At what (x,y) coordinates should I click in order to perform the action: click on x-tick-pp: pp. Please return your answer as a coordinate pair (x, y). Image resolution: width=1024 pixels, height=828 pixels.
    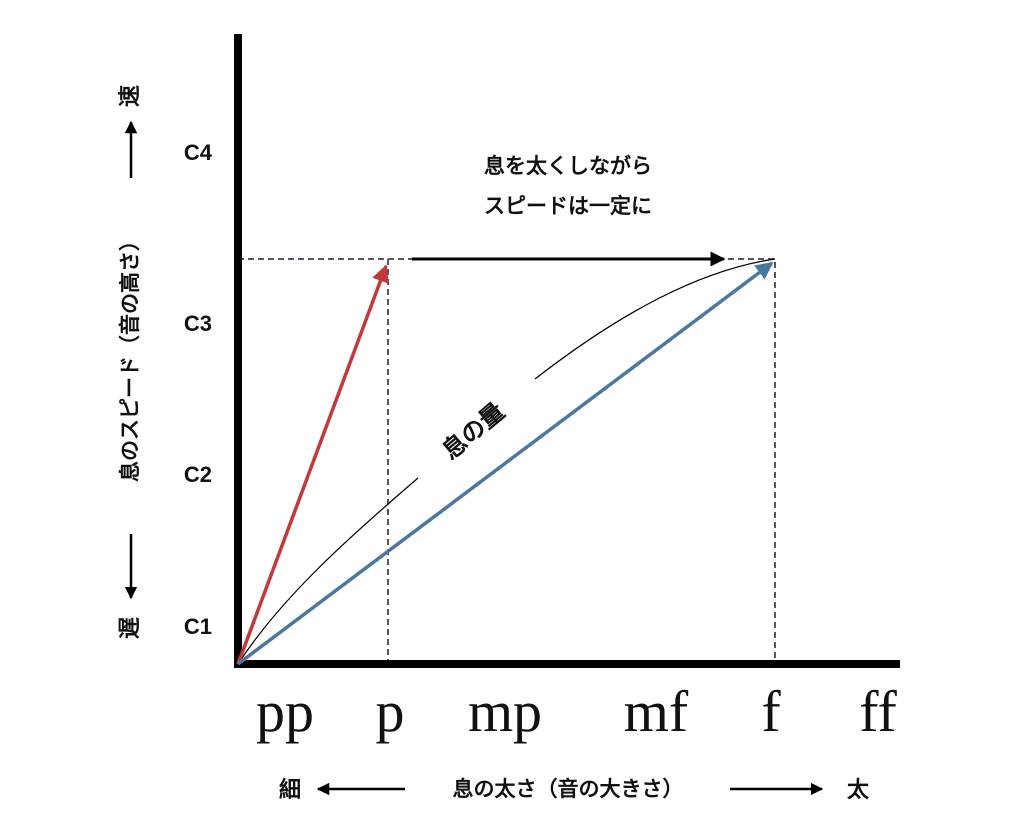
    Looking at the image, I should click on (285, 711).